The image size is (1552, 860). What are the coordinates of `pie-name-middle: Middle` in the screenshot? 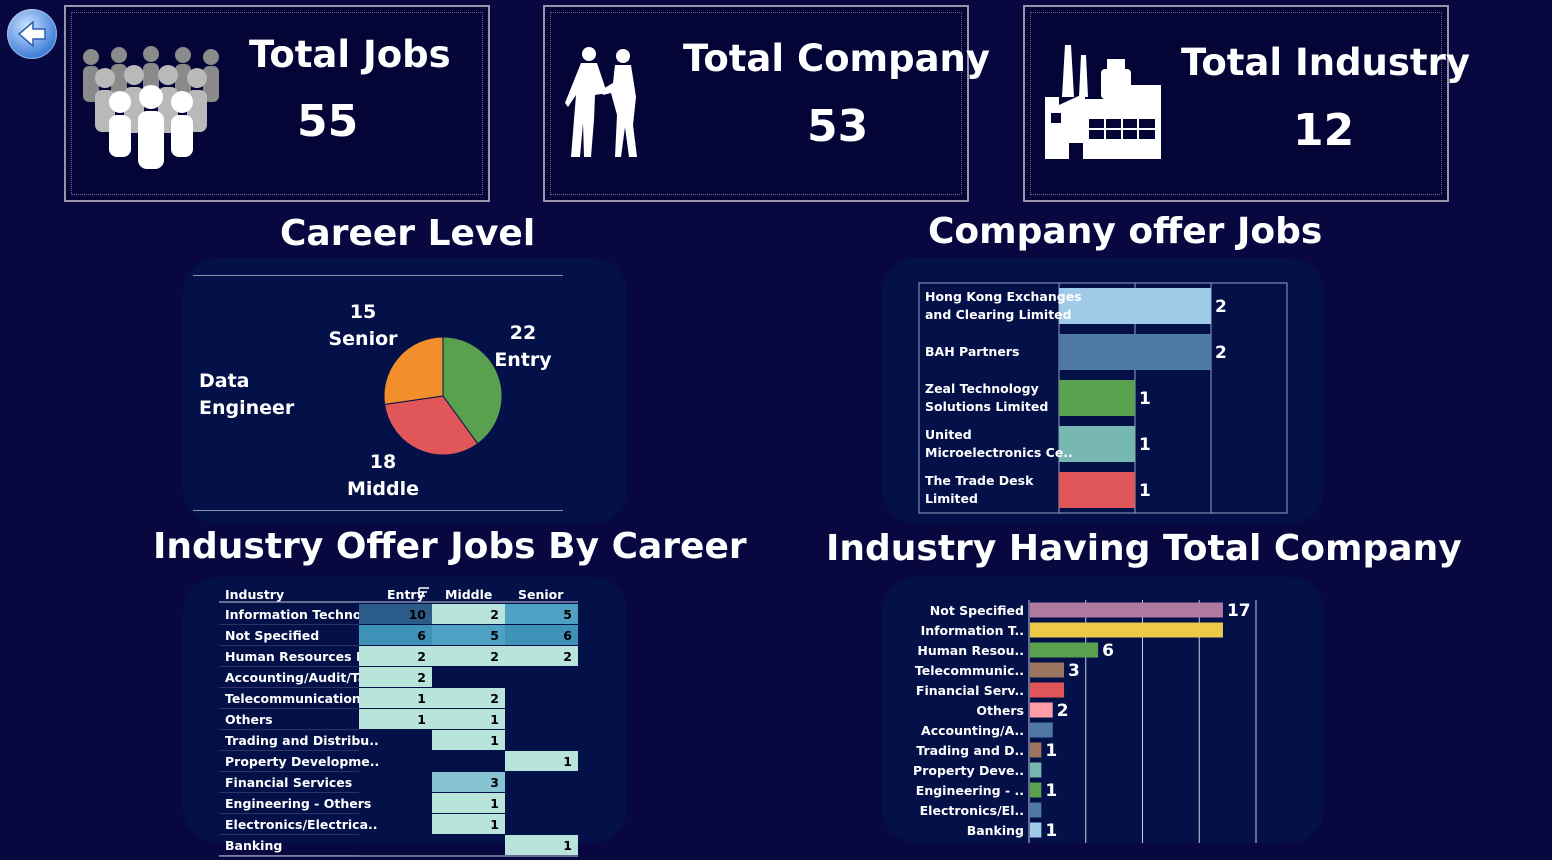 It's located at (383, 489).